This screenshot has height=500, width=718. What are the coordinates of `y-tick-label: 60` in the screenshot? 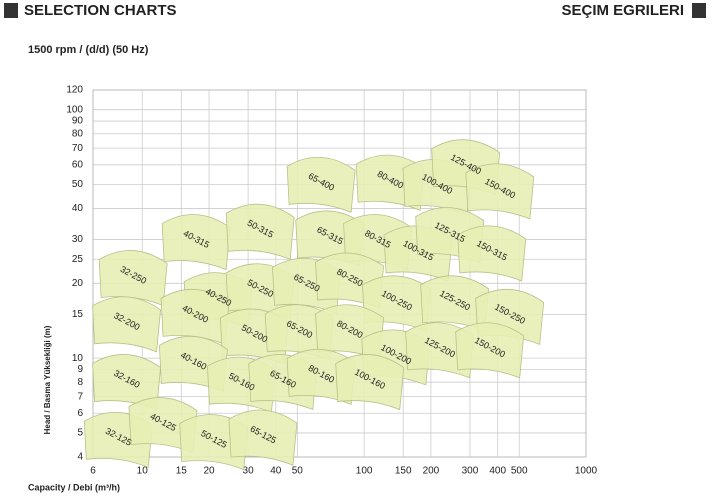 It's located at (78, 164).